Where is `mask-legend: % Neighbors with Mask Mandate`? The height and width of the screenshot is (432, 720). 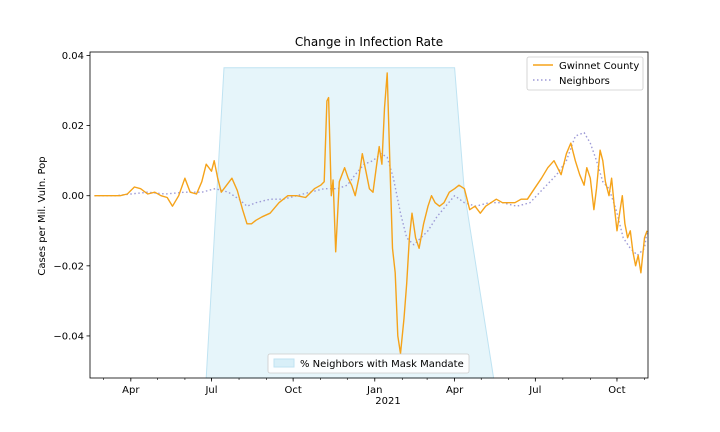 mask-legend: % Neighbors with Mask Mandate is located at coordinates (368, 363).